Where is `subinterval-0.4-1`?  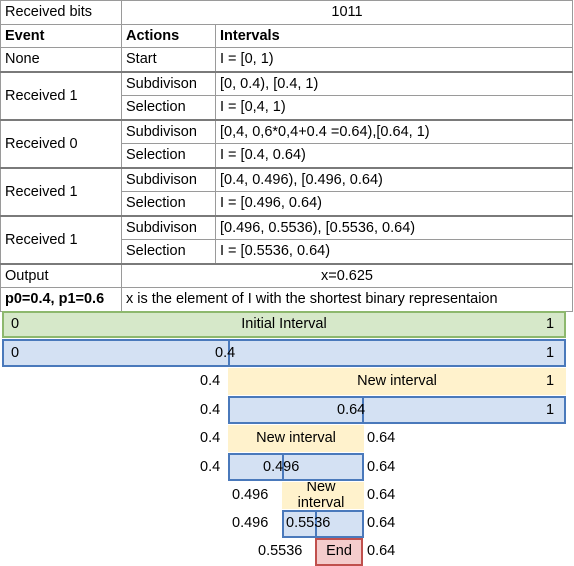
subinterval-0.4-1 is located at coordinates (397, 353).